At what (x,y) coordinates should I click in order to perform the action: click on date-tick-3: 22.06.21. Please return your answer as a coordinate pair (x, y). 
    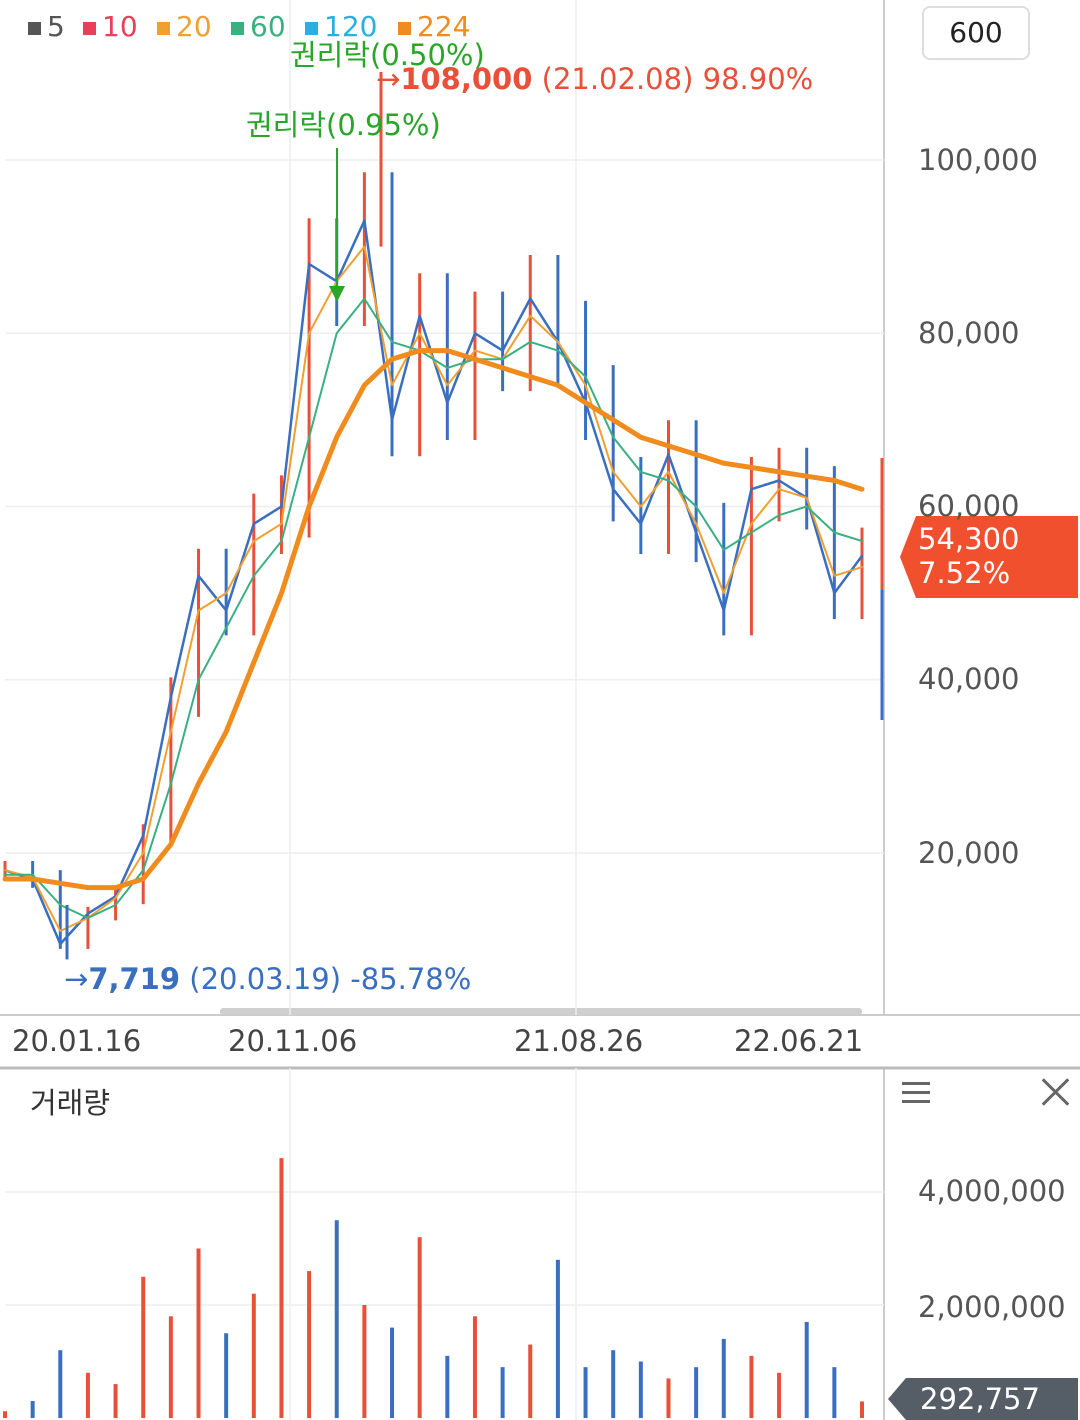
    Looking at the image, I should click on (799, 1041).